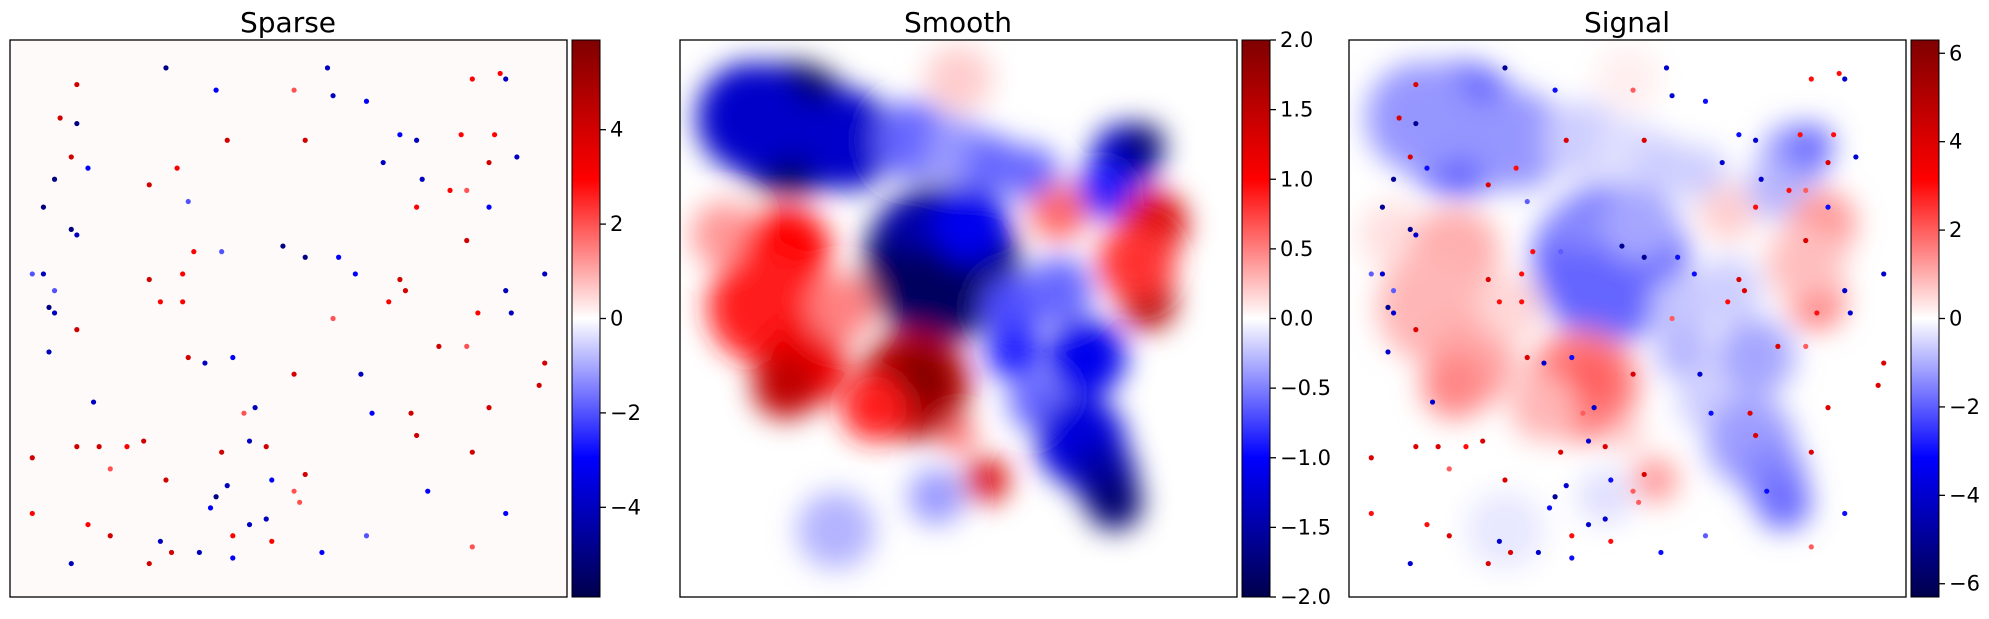  Describe the element at coordinates (616, 224) in the screenshot. I see `colorbar-tick-label: 2` at that location.